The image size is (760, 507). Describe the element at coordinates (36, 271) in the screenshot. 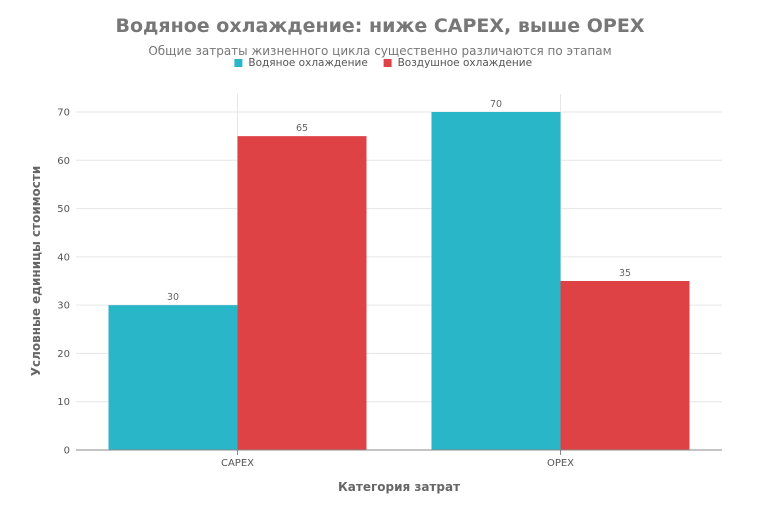

I see `y-axis-title: Условные единицы стоимости` at that location.